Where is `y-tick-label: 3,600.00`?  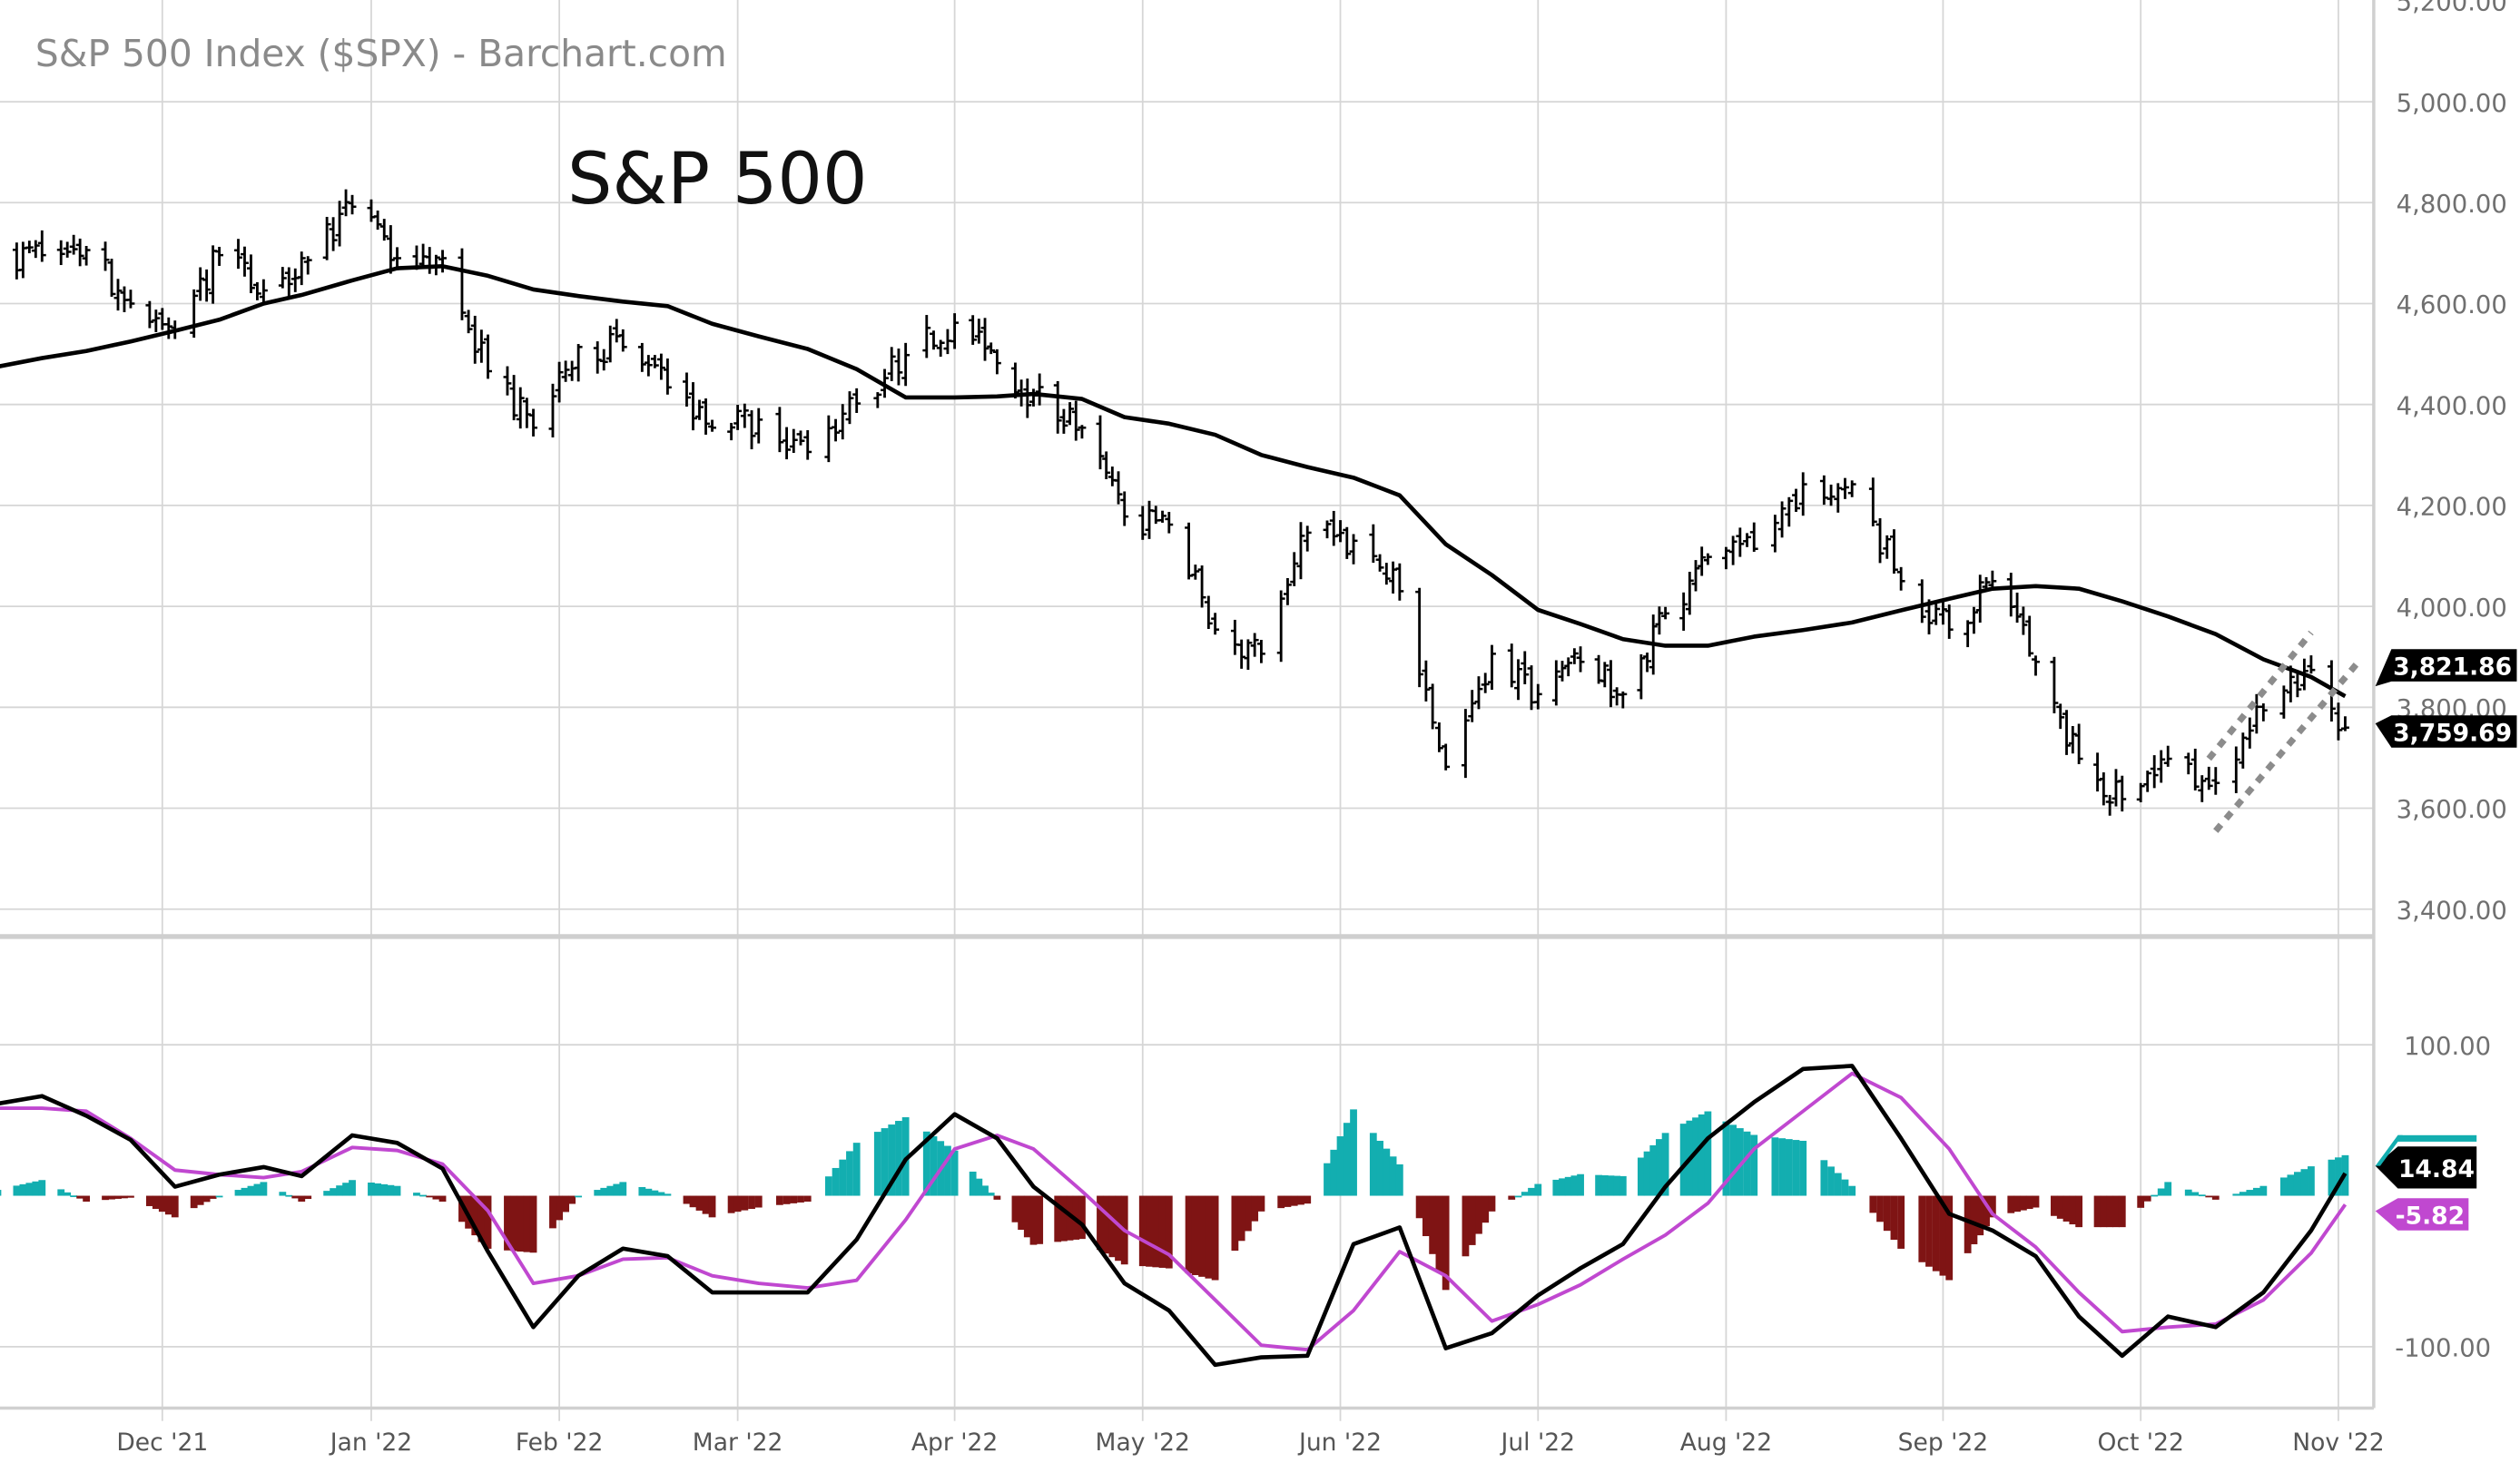
y-tick-label: 3,600.00 is located at coordinates (2452, 809).